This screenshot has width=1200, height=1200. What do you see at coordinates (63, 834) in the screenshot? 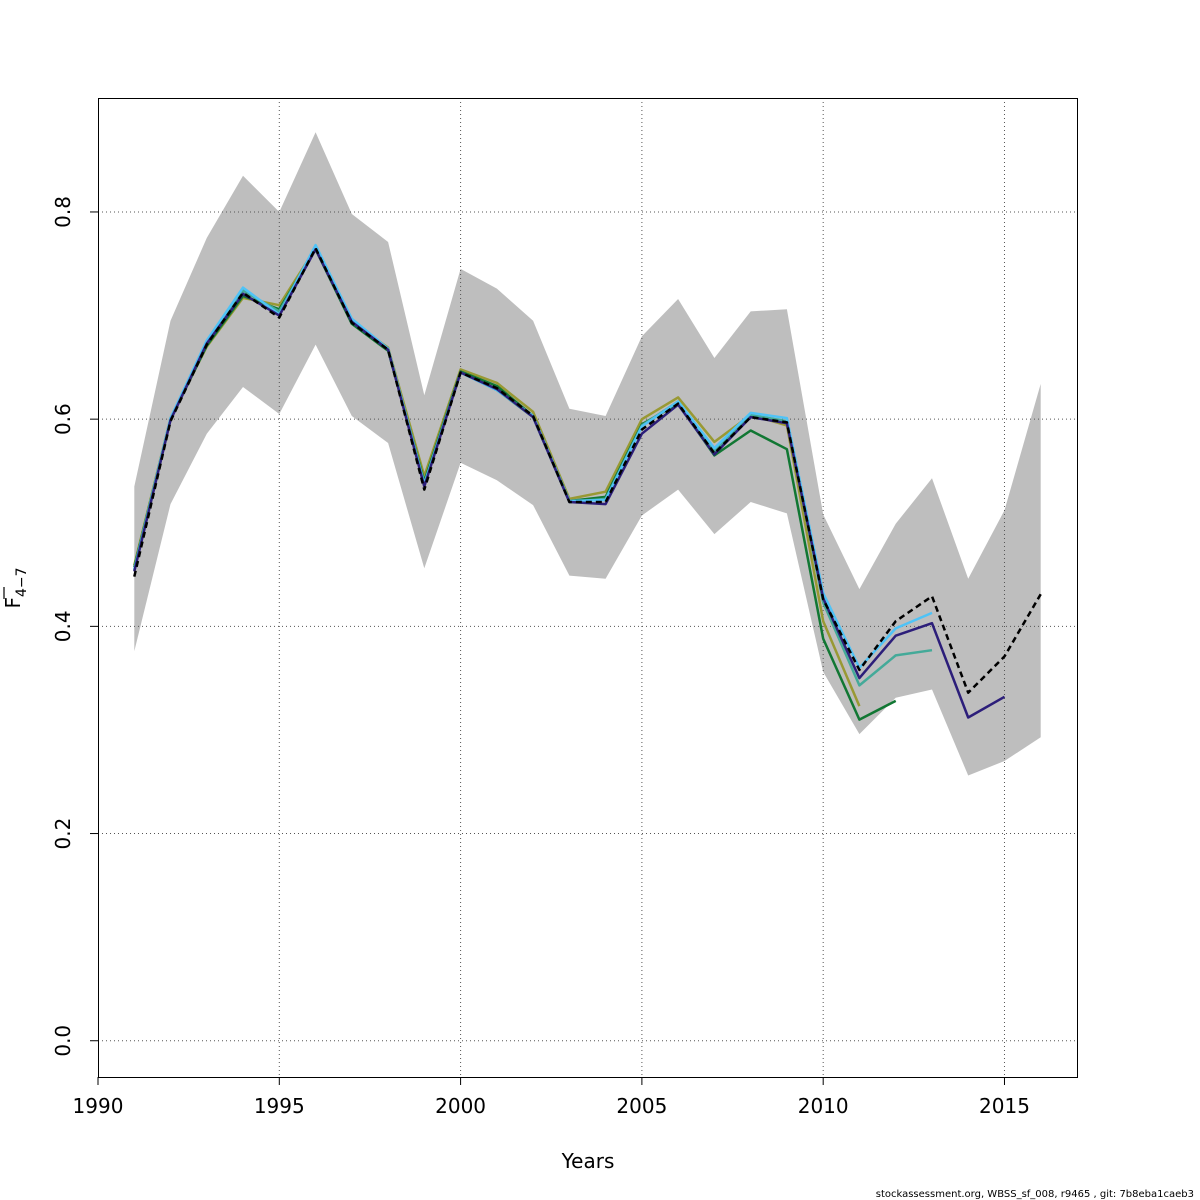
I see `y-tick-label: 0.2` at bounding box center [63, 834].